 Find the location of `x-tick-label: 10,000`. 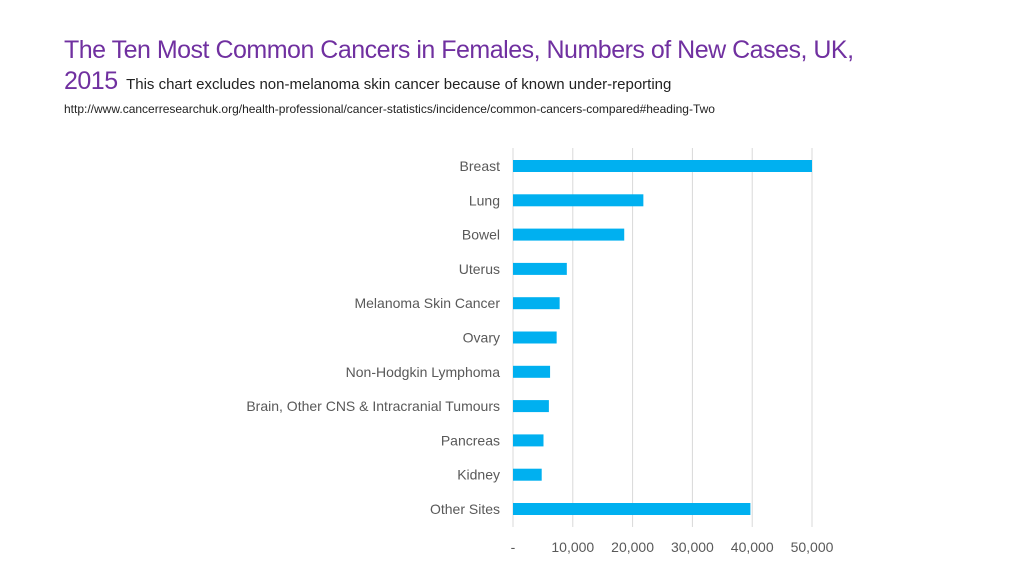

x-tick-label: 10,000 is located at coordinates (572, 547).